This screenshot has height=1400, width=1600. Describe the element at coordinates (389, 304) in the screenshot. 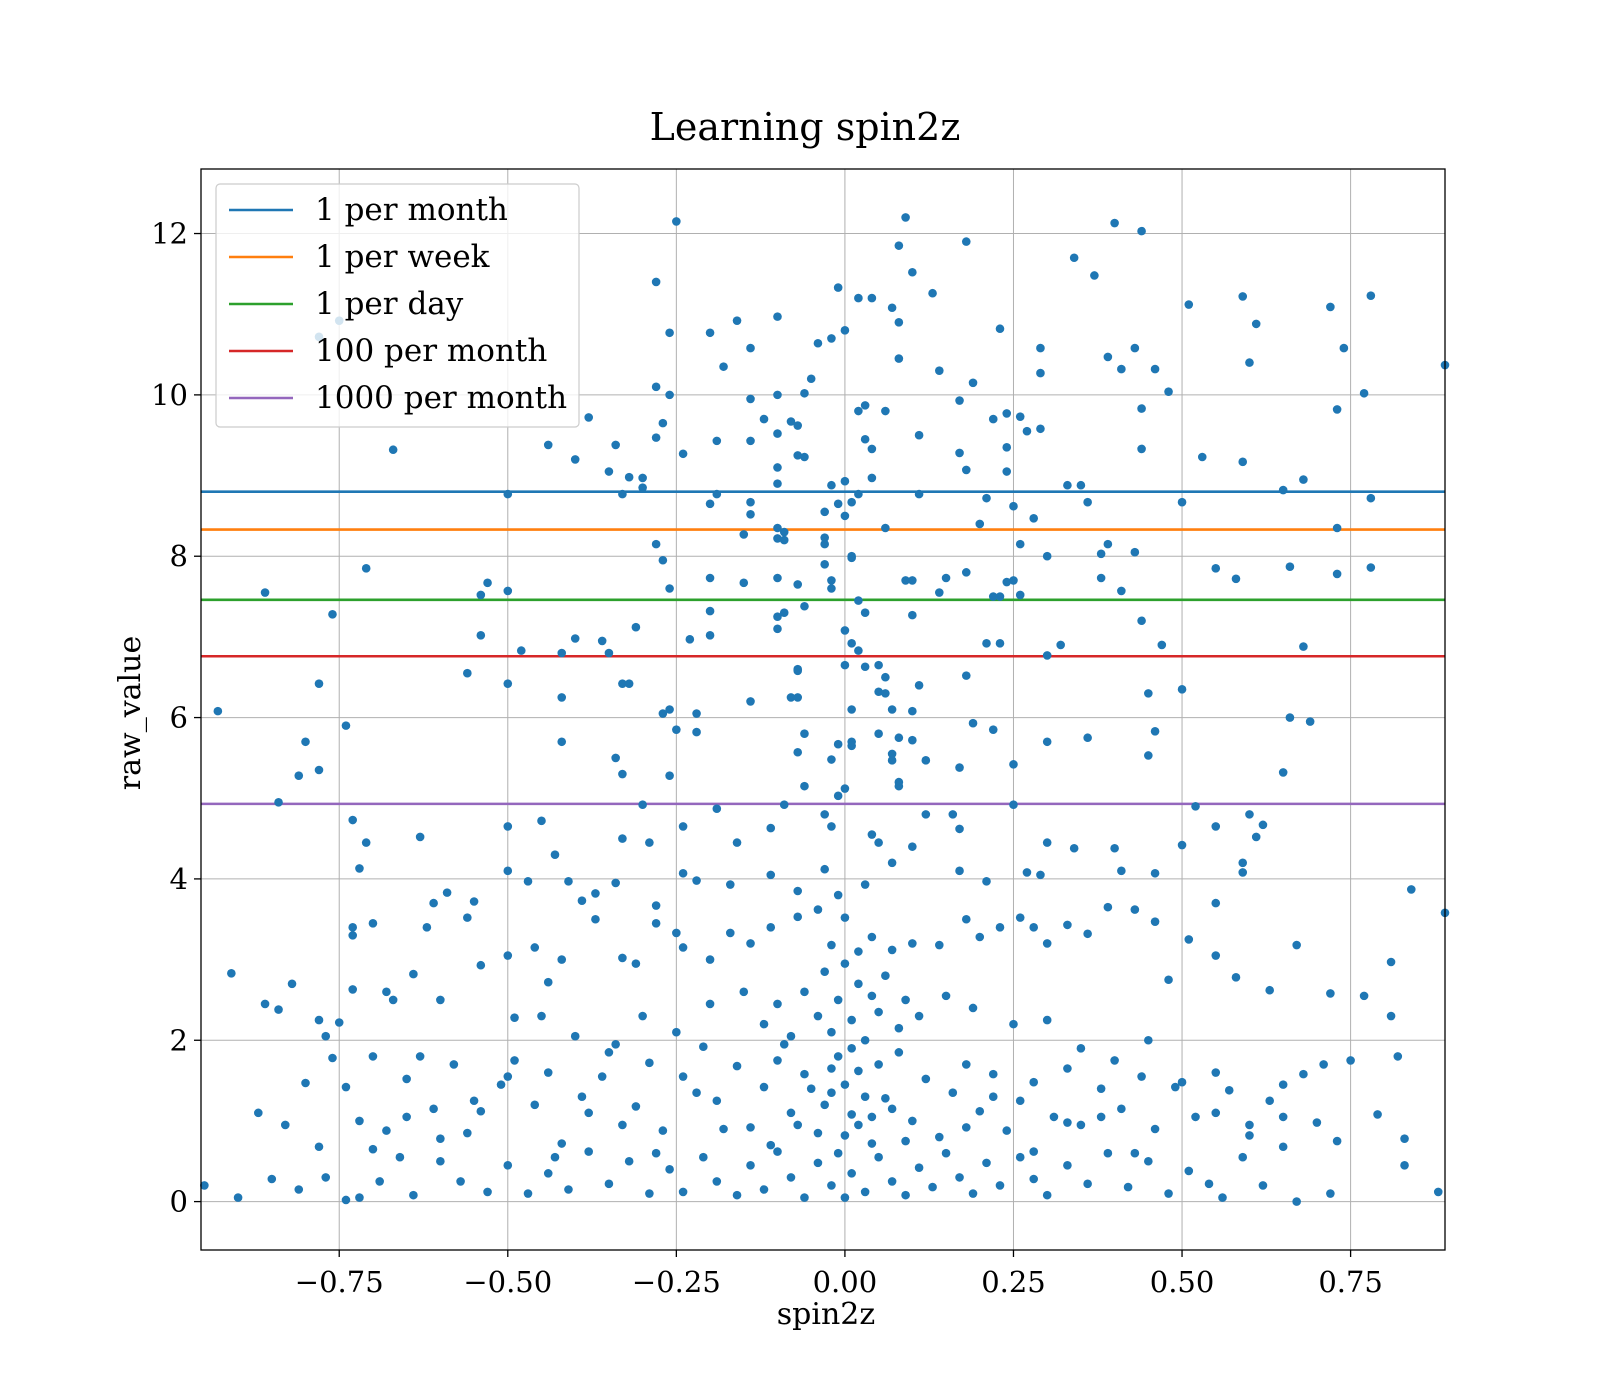

I see `legend-label: 1 per day` at that location.